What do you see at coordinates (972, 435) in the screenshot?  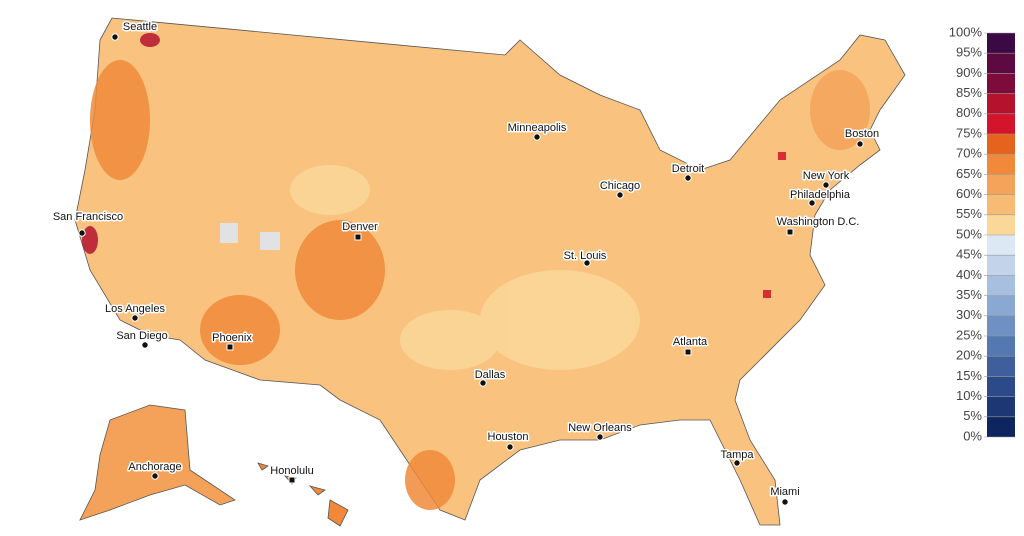 I see `legend-label: 0%` at bounding box center [972, 435].